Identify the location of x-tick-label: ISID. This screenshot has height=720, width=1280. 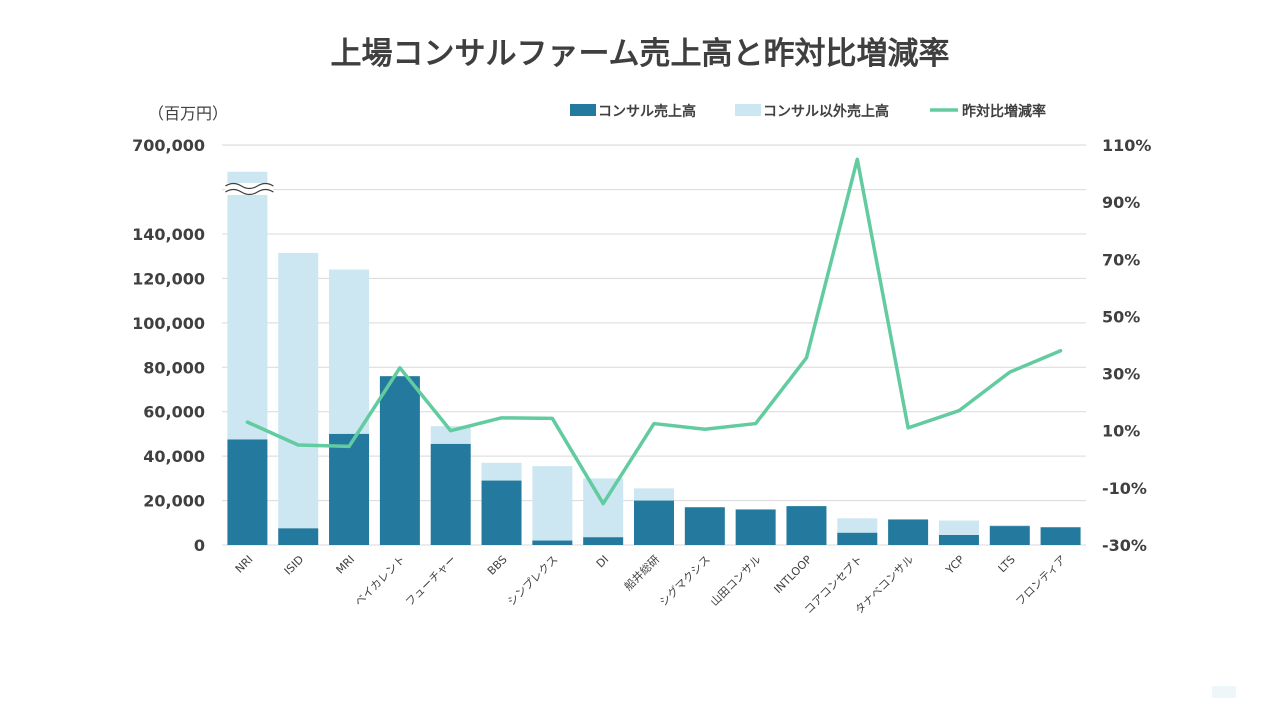
(294, 565).